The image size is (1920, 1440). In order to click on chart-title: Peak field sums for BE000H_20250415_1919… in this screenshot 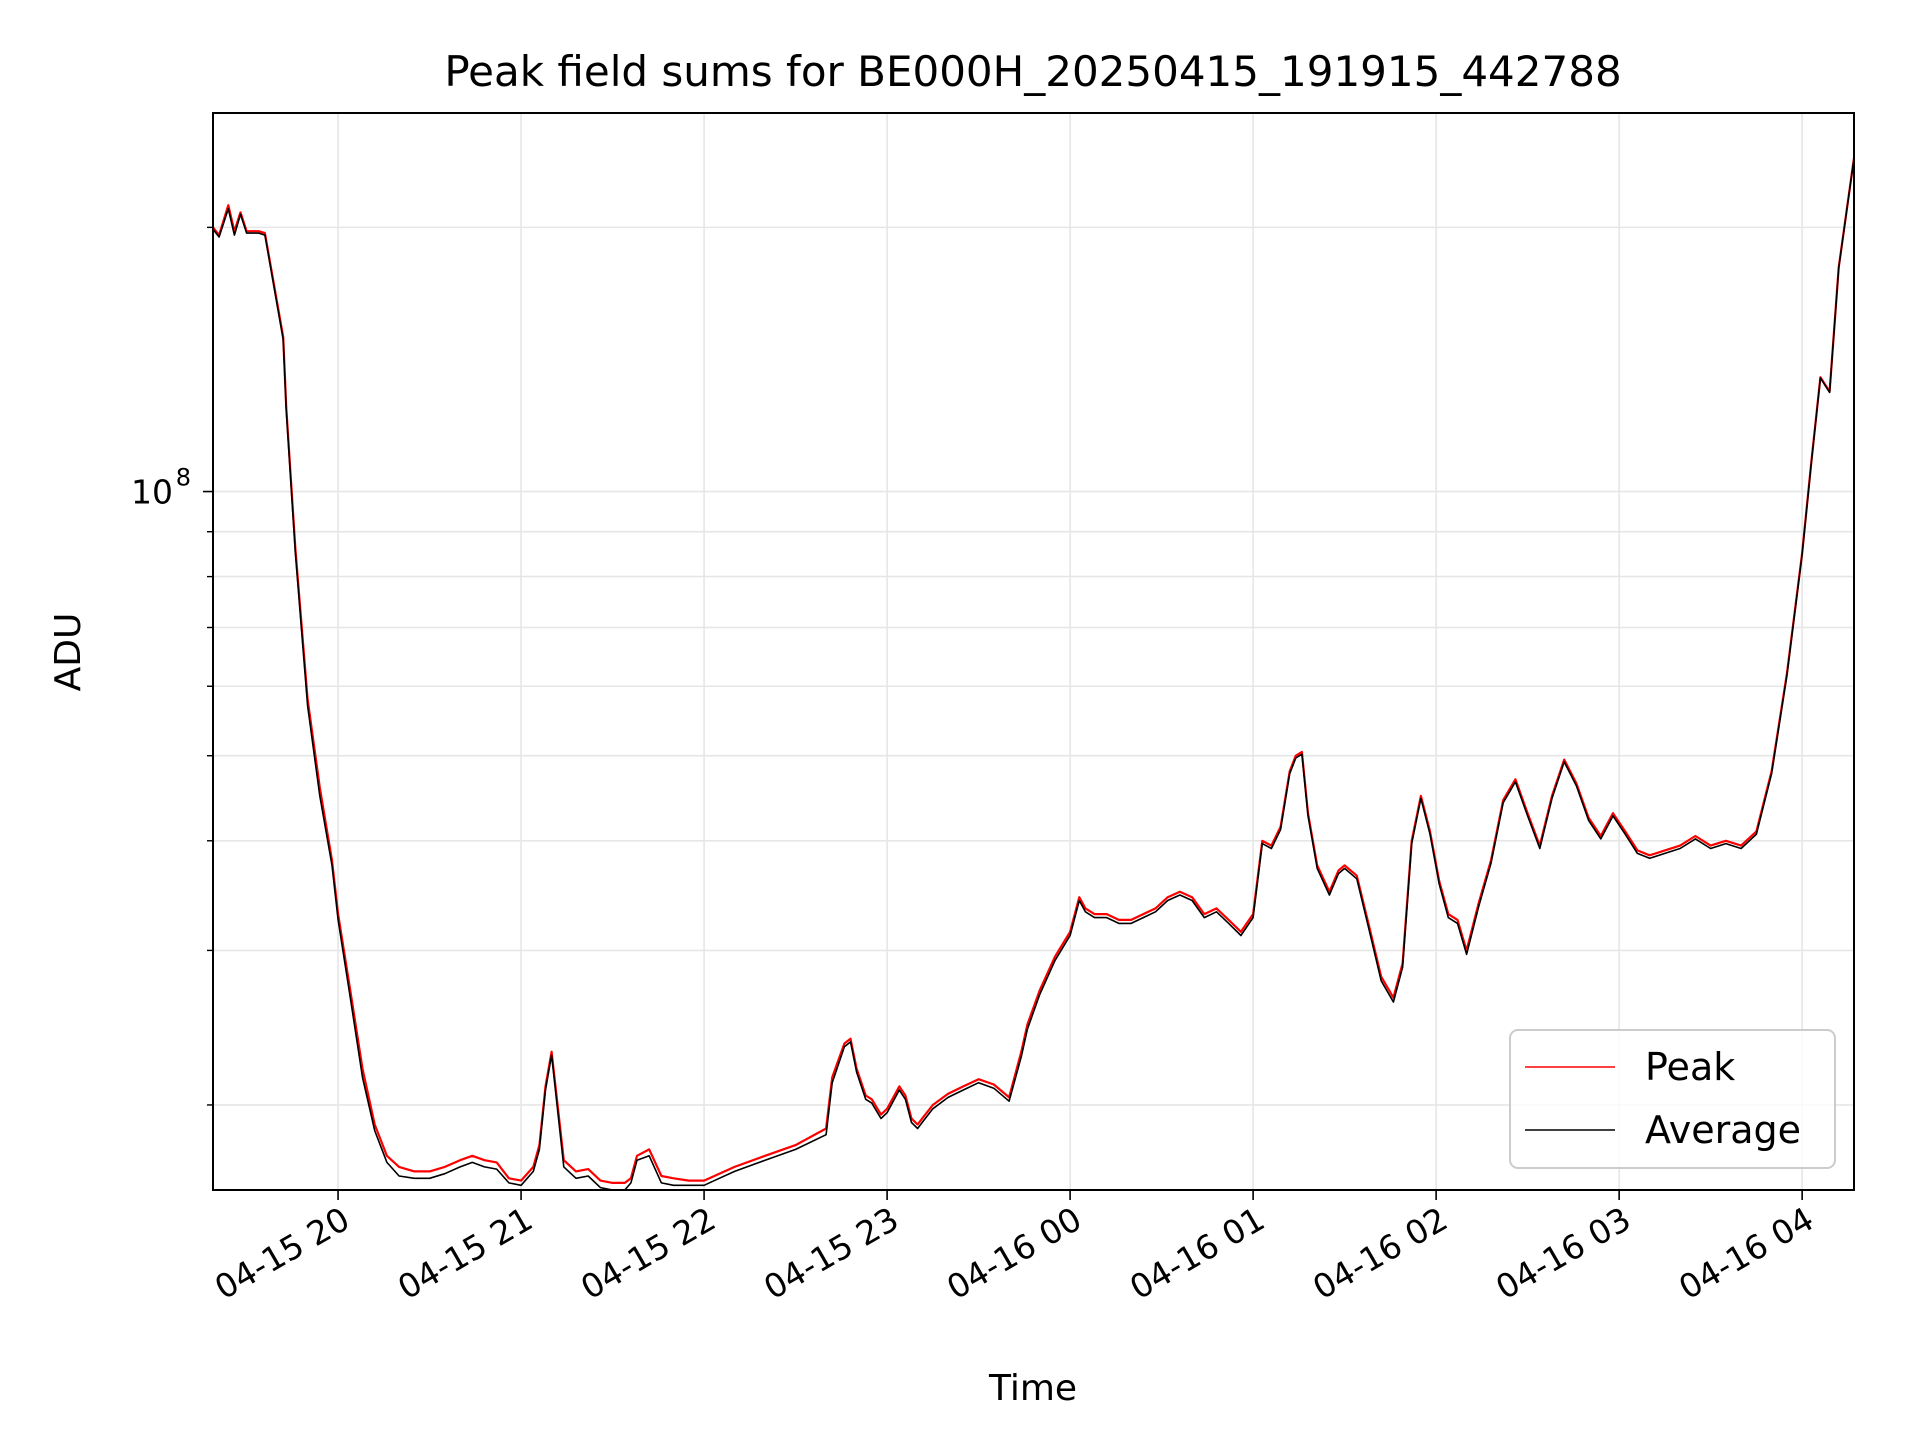, I will do `click(1032, 71)`.